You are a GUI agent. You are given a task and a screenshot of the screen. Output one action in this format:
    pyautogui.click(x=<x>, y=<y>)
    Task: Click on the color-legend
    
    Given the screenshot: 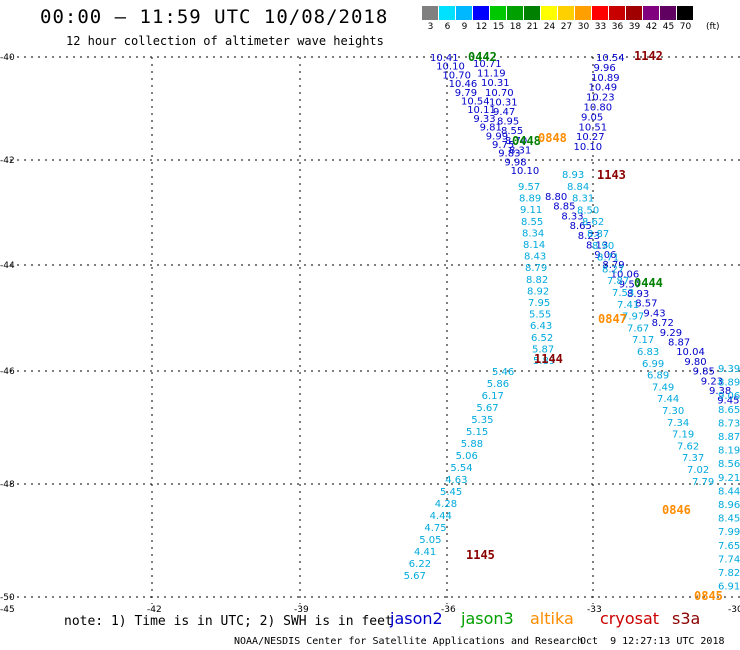 What is the action you would take?
    pyautogui.click(x=558, y=13)
    